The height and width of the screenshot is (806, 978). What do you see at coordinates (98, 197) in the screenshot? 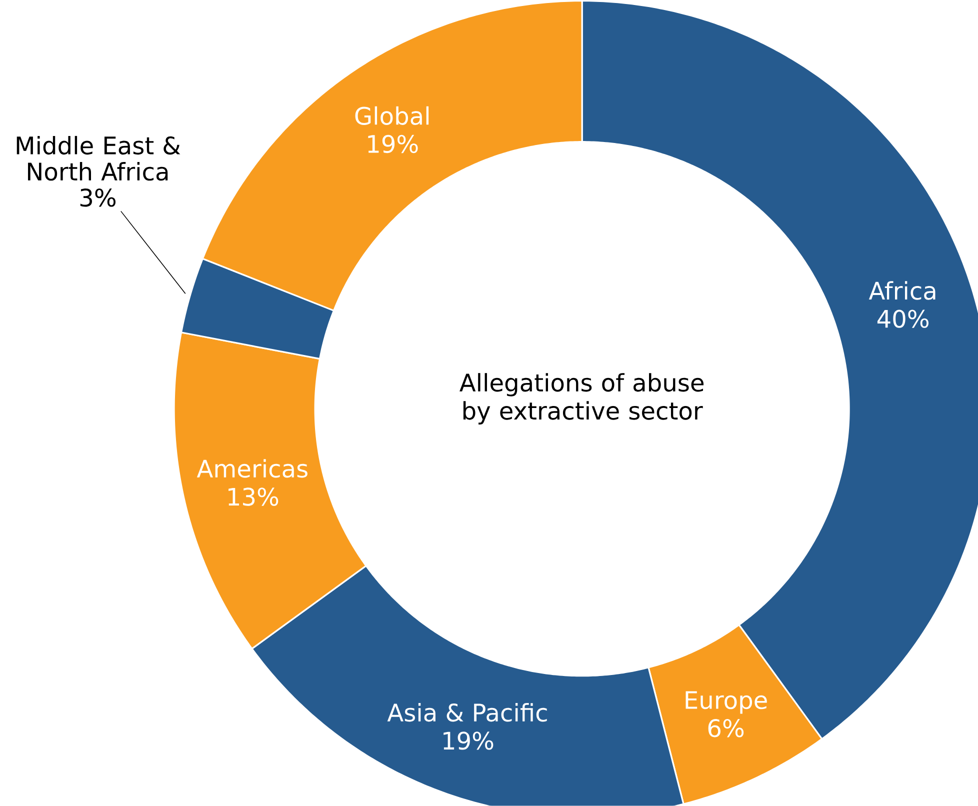
I see `data-label: 3%` at bounding box center [98, 197].